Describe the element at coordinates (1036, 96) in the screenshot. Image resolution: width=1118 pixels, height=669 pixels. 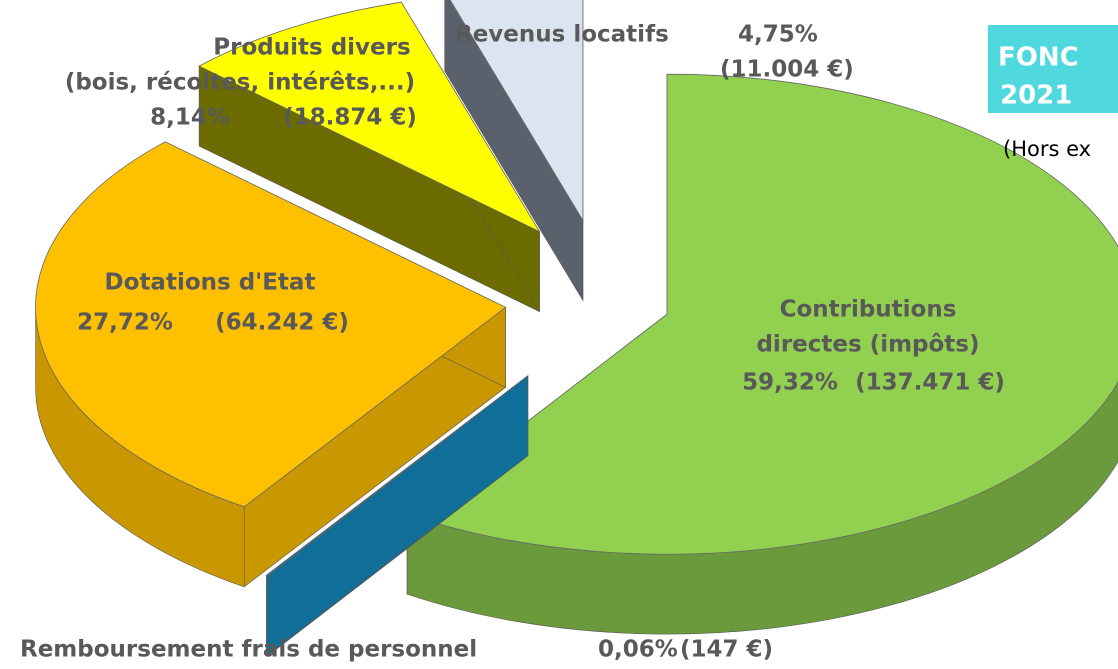
I see `header-line: 2021` at that location.